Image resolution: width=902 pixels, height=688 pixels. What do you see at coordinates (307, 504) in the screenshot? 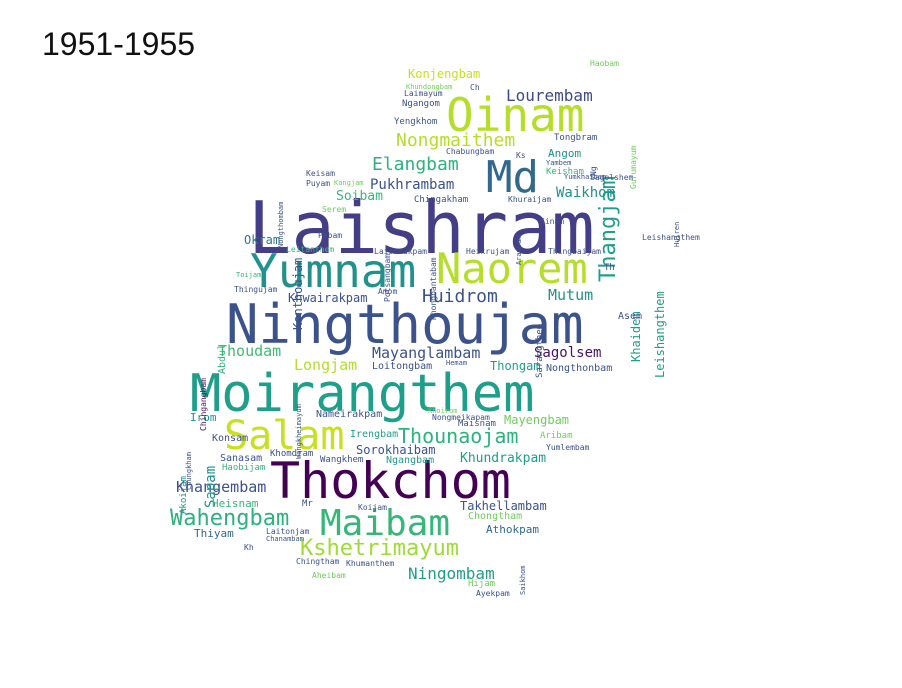
I see `word-mr: Mr` at bounding box center [307, 504].